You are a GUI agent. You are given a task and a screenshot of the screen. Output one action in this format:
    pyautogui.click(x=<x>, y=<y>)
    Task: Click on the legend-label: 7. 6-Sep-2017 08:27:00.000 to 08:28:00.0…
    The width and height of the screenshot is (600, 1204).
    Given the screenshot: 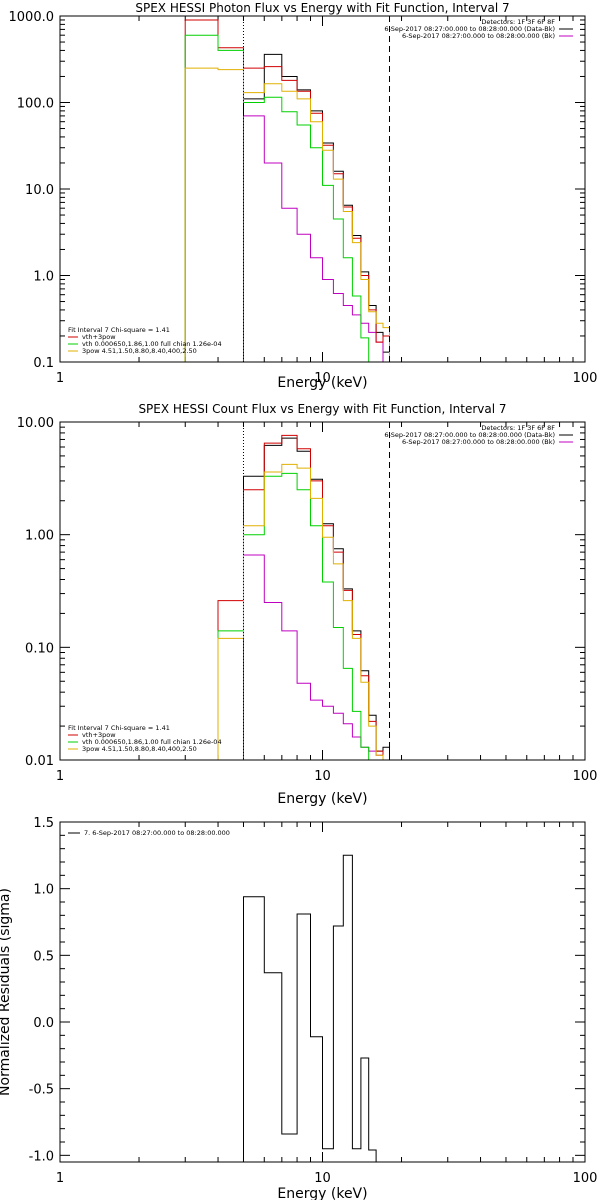 What is the action you would take?
    pyautogui.click(x=157, y=833)
    